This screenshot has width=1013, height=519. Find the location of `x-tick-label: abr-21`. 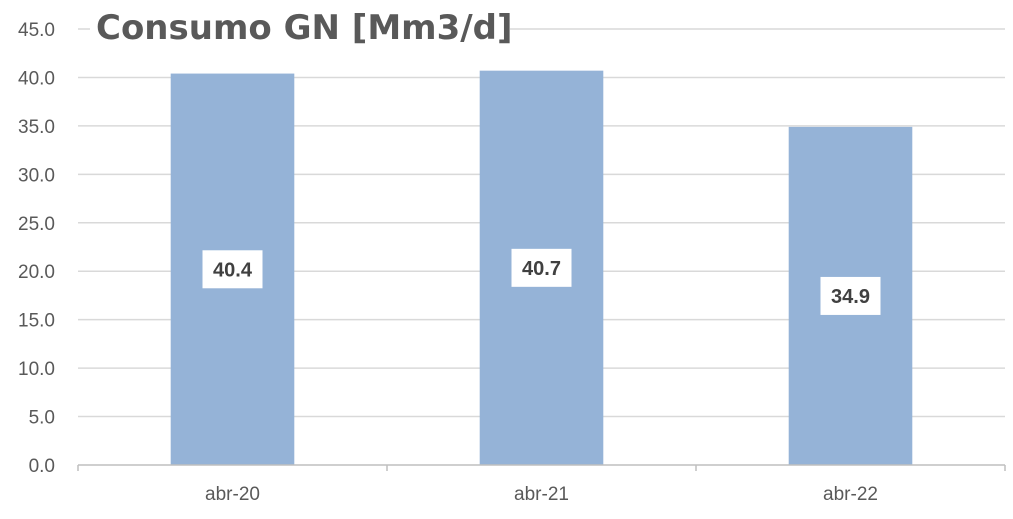

x-tick-label: abr-21 is located at coordinates (541, 494).